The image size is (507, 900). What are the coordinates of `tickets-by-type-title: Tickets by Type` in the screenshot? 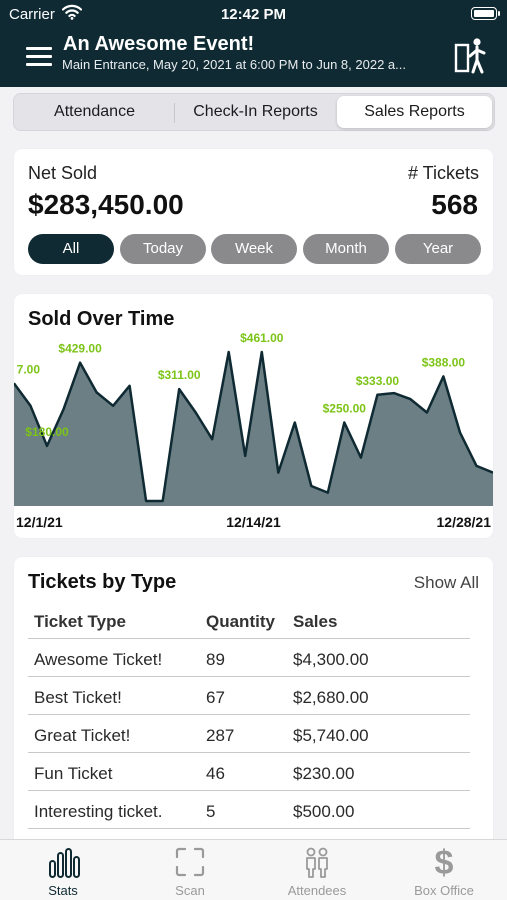 It's located at (102, 582).